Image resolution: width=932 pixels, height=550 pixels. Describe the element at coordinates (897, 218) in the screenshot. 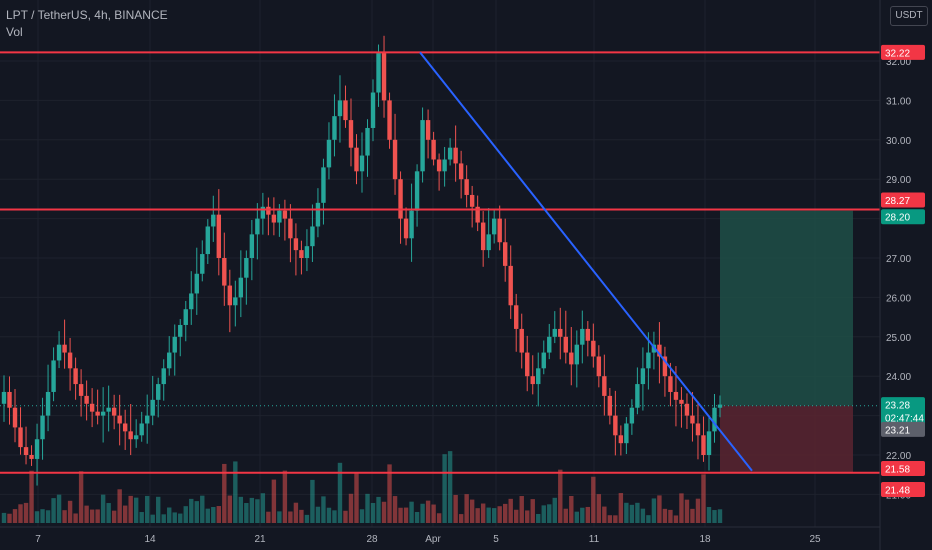

I see `price-tag-label: 28.20` at that location.